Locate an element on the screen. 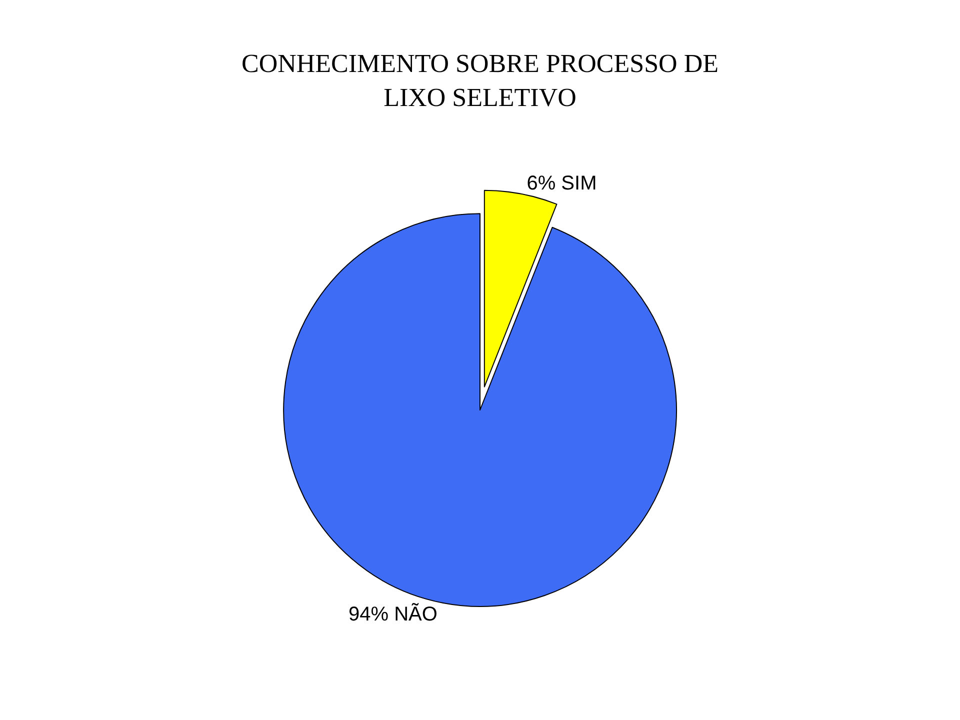  slice-label: 6% SIM is located at coordinates (561, 183).